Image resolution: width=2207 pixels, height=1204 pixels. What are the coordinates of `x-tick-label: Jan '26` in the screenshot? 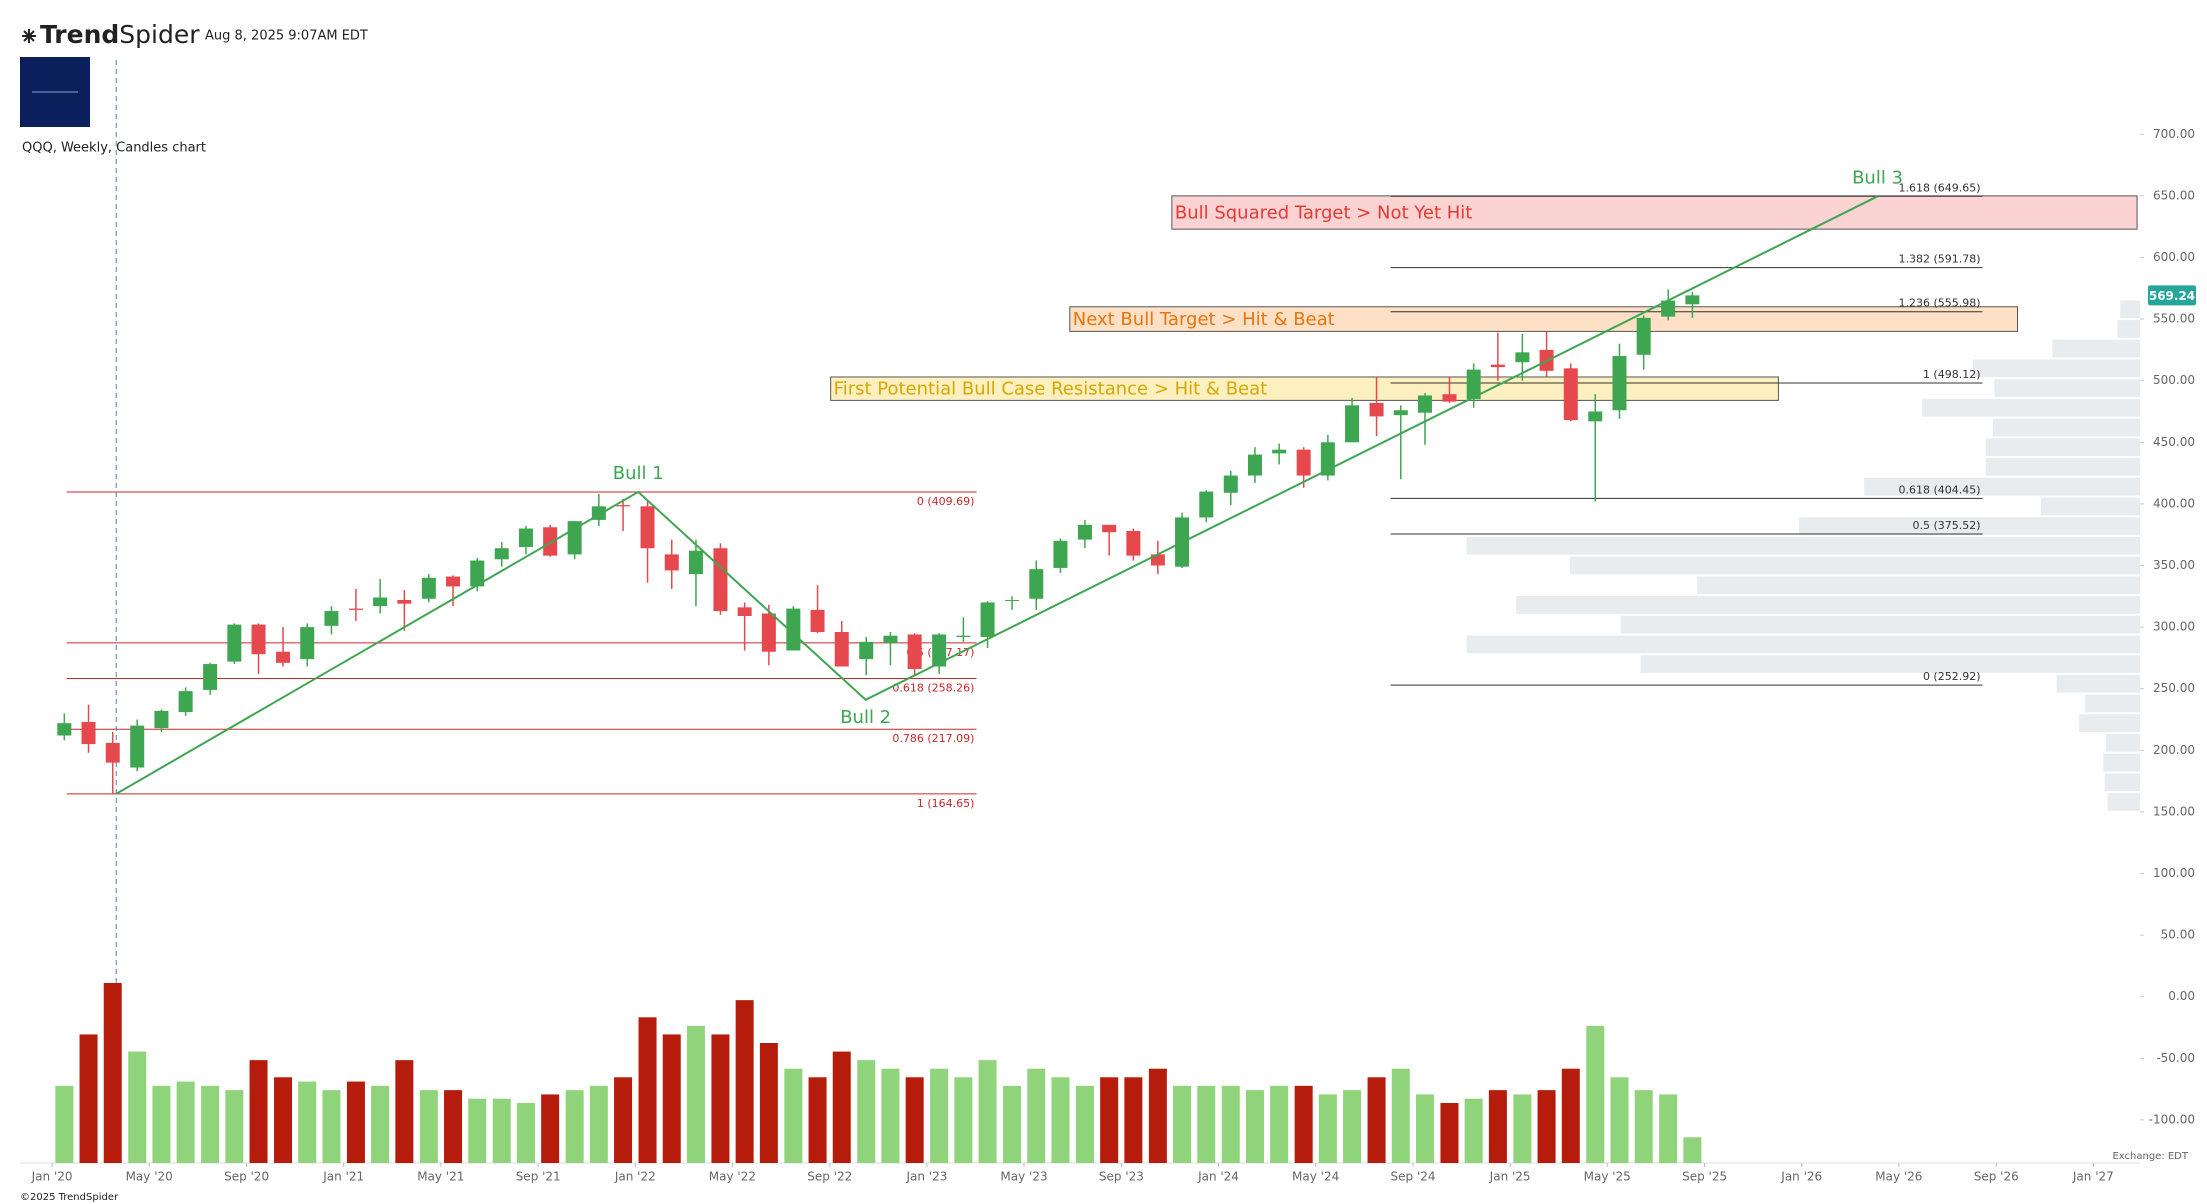 It's located at (1801, 1177).